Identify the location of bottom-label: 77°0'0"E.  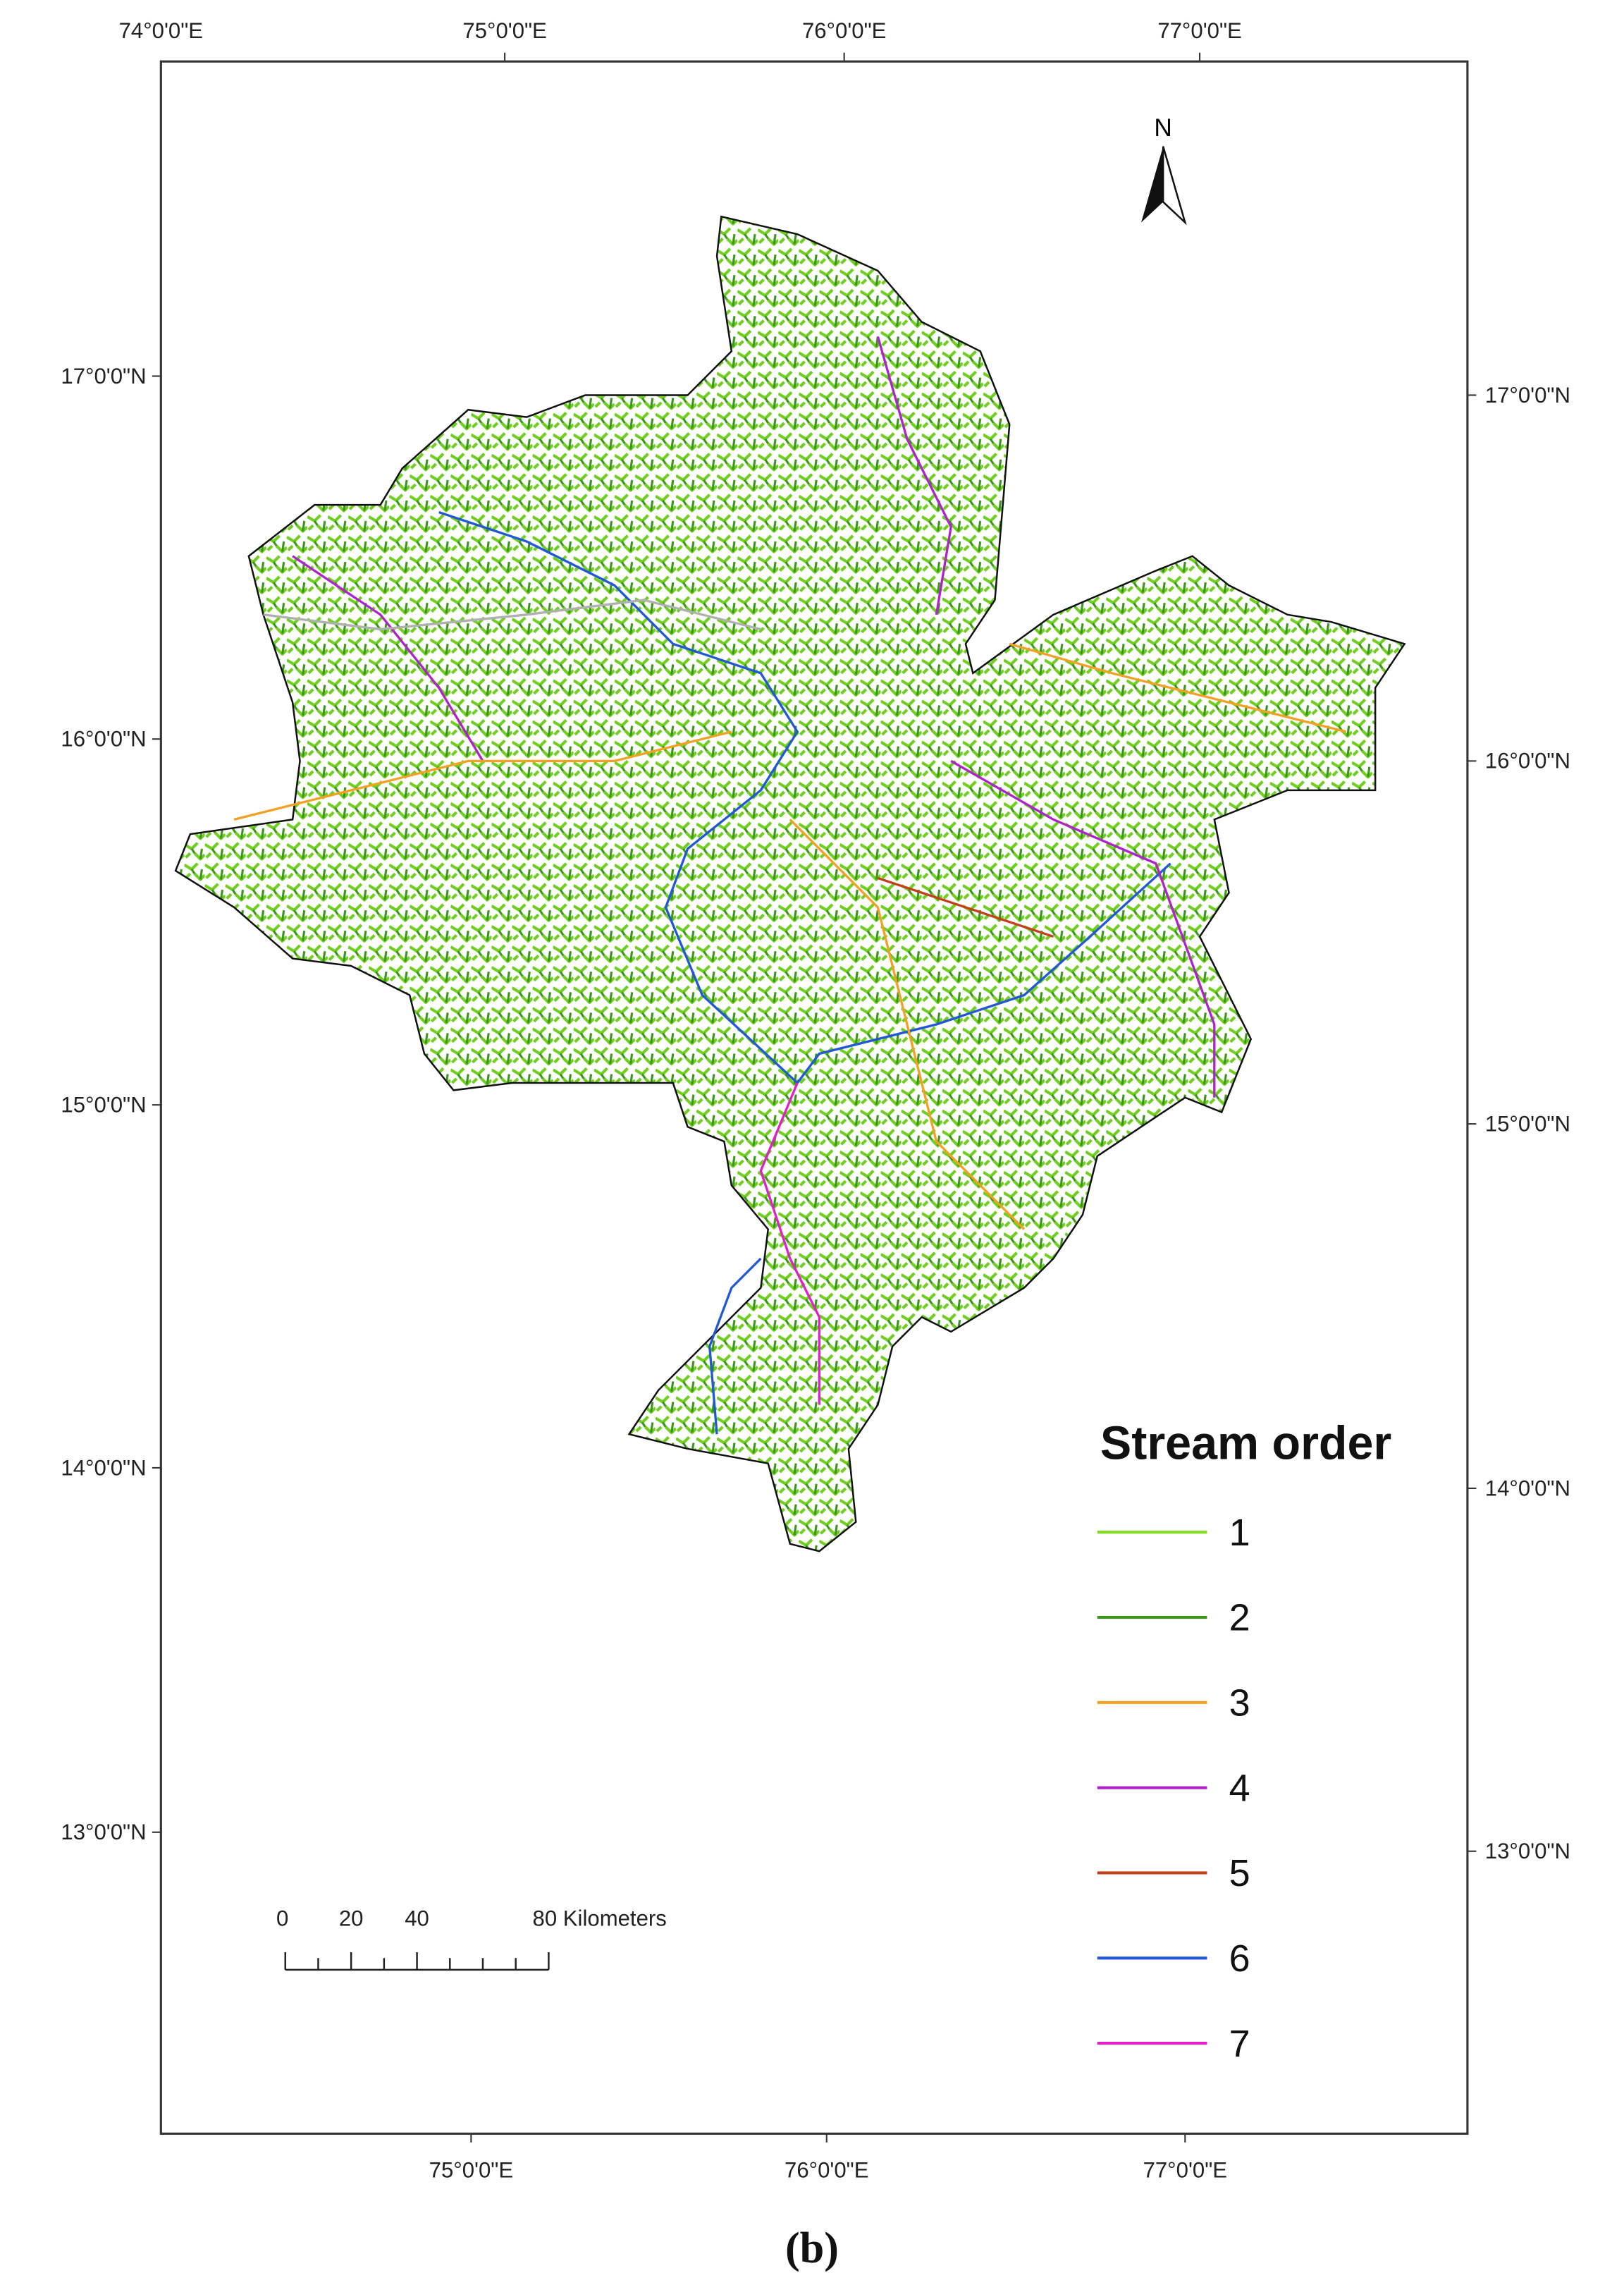
(1185, 2170).